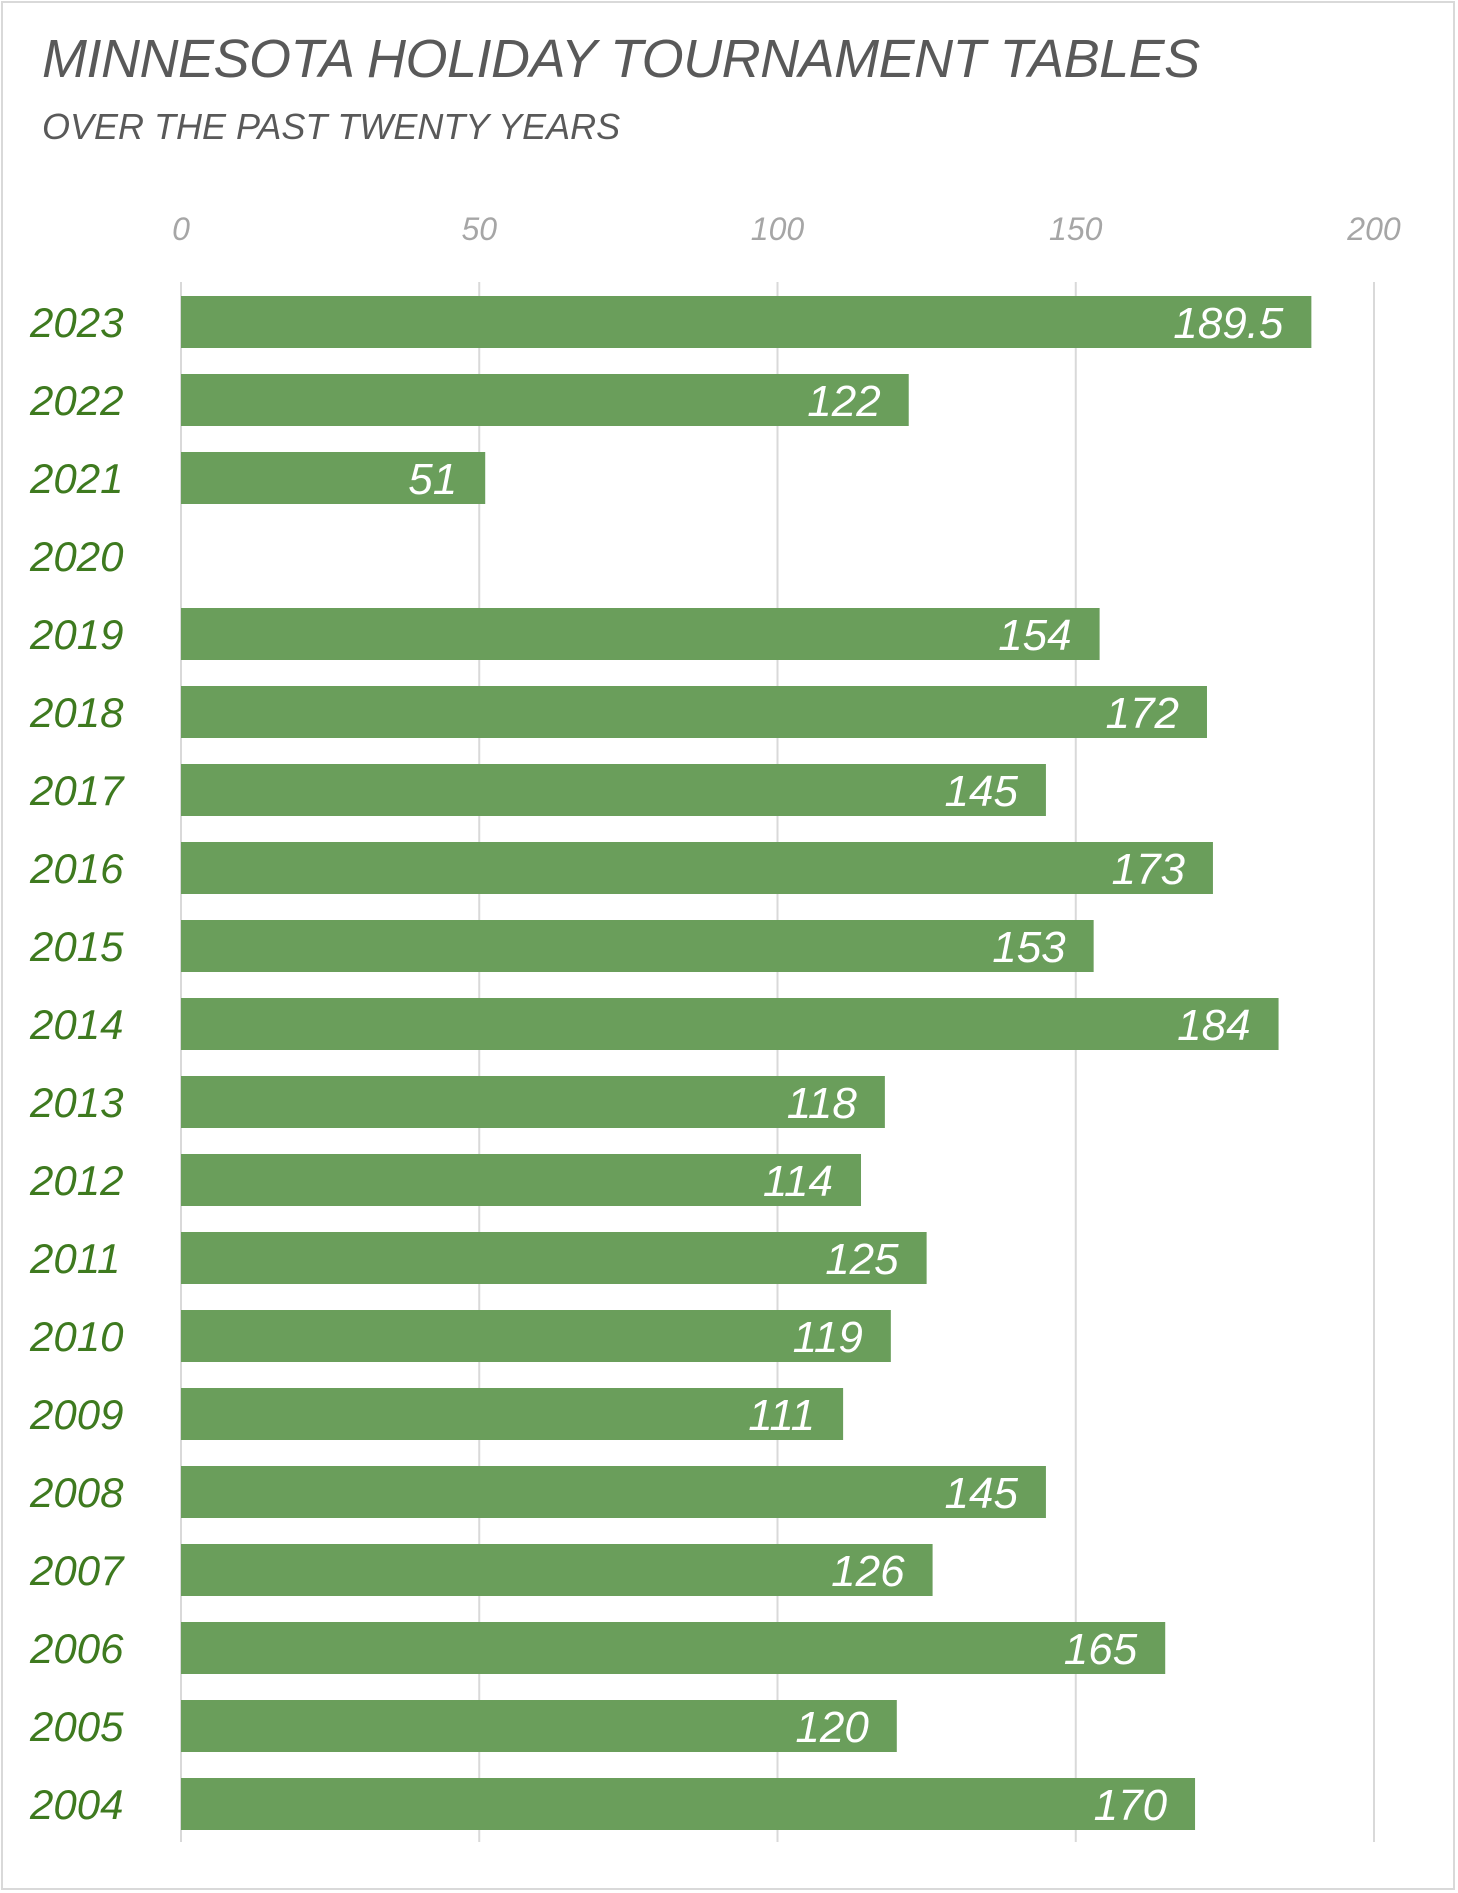  What do you see at coordinates (1373, 229) in the screenshot?
I see `x-tick-label: 200` at bounding box center [1373, 229].